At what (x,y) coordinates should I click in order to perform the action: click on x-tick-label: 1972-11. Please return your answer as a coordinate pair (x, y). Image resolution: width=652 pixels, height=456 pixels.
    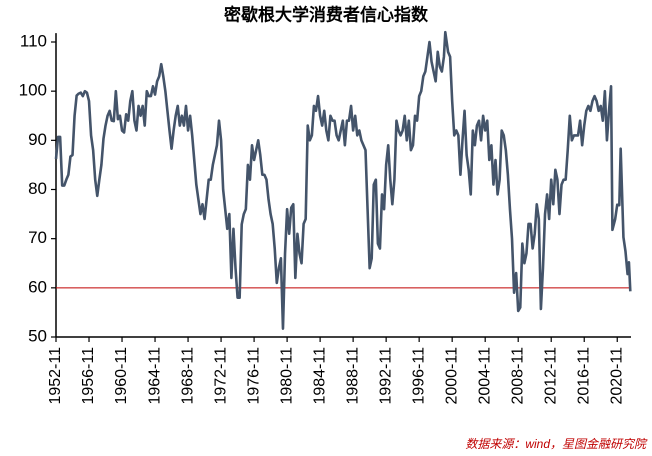
    Looking at the image, I should click on (220, 376).